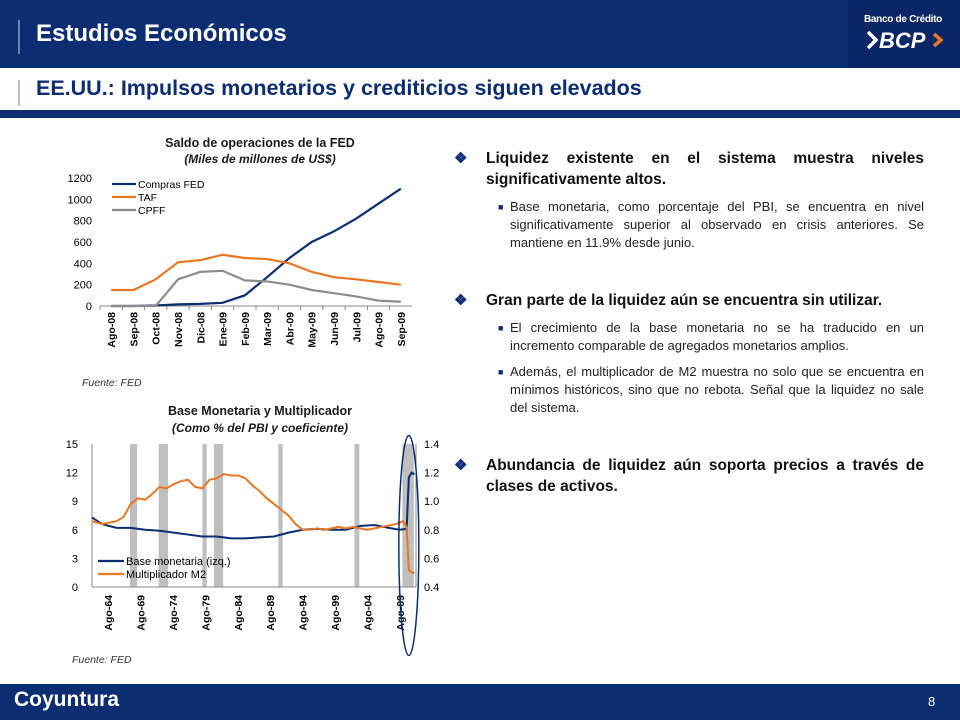  What do you see at coordinates (75, 502) in the screenshot?
I see `y-left-tick-label: 9` at bounding box center [75, 502].